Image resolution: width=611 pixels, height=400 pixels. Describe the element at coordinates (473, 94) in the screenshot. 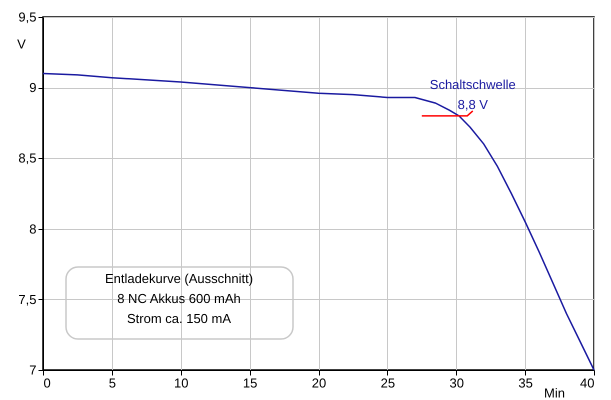

I see `annotation: Schaltschwelle 8,8 V` at that location.